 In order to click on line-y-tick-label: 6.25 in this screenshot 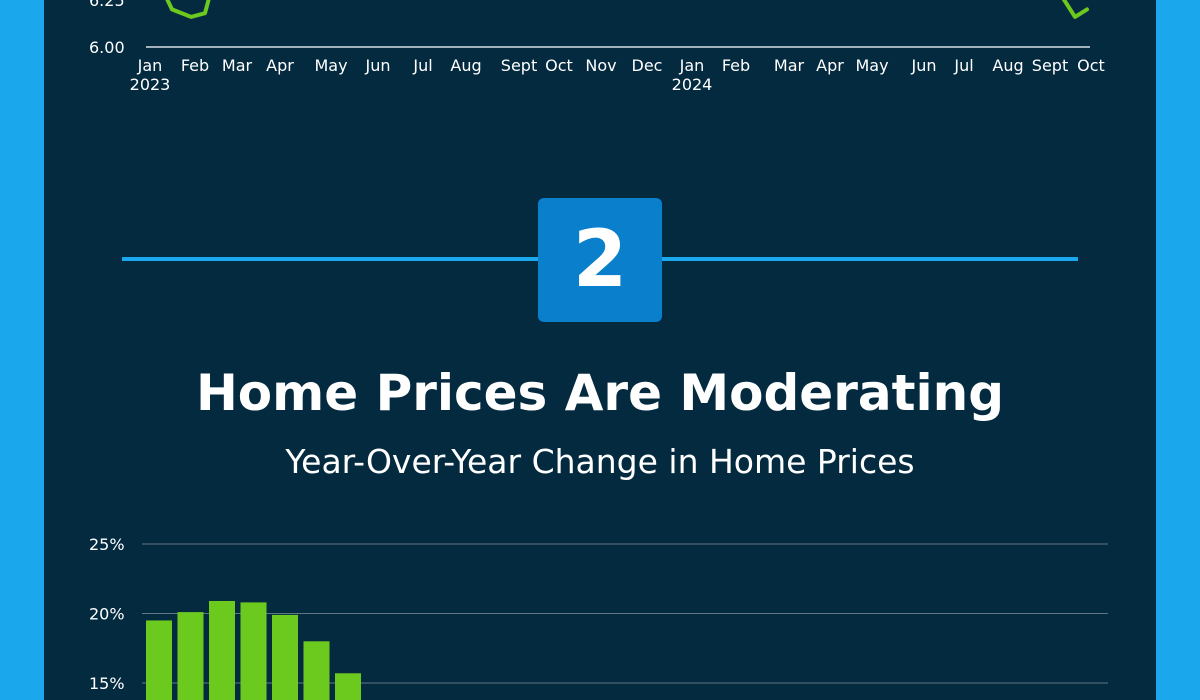, I will do `click(107, 5)`.